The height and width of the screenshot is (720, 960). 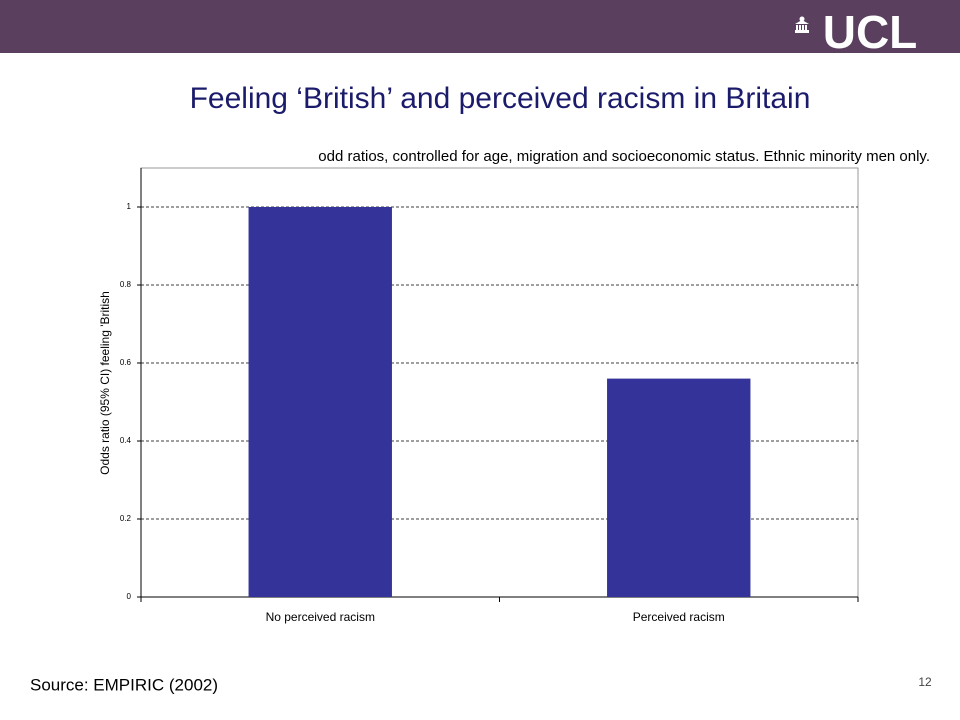 What do you see at coordinates (480, 26) in the screenshot?
I see `header-bar` at bounding box center [480, 26].